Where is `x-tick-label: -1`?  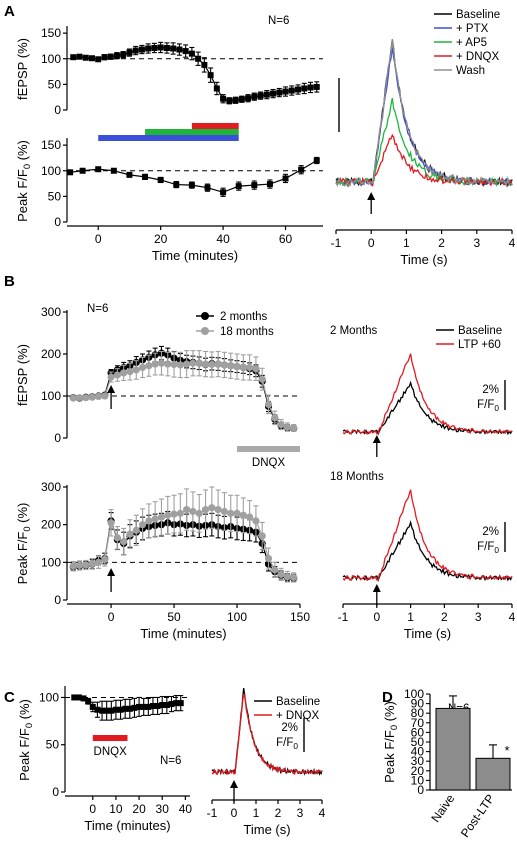
x-tick-label: -1 is located at coordinates (212, 813).